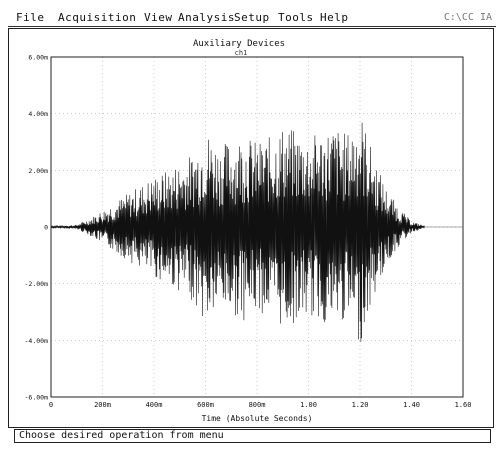  What do you see at coordinates (239, 44) in the screenshot?
I see `chart-title: Auxiliary Devices` at bounding box center [239, 44].